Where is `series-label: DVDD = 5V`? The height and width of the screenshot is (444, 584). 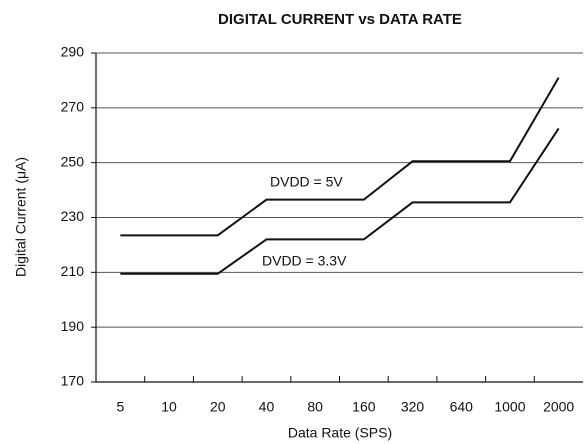 series-label: DVDD = 5V is located at coordinates (306, 182).